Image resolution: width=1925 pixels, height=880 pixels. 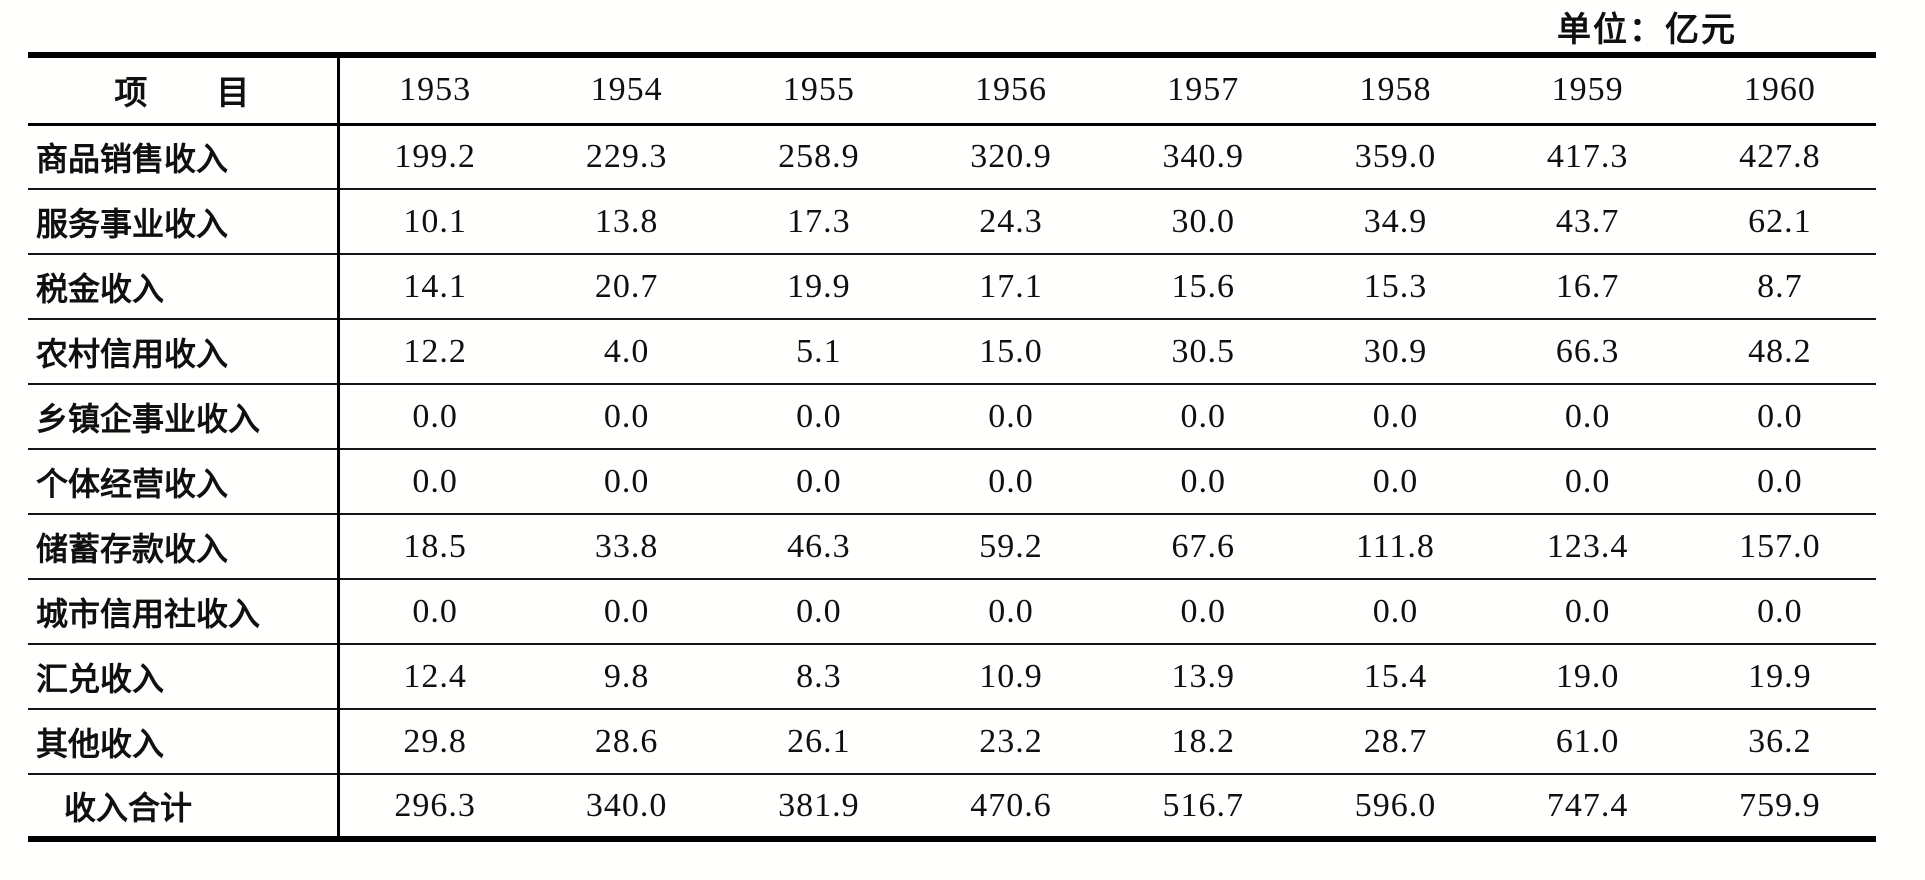 What do you see at coordinates (1587, 90) in the screenshot?
I see `year-header: 1959` at bounding box center [1587, 90].